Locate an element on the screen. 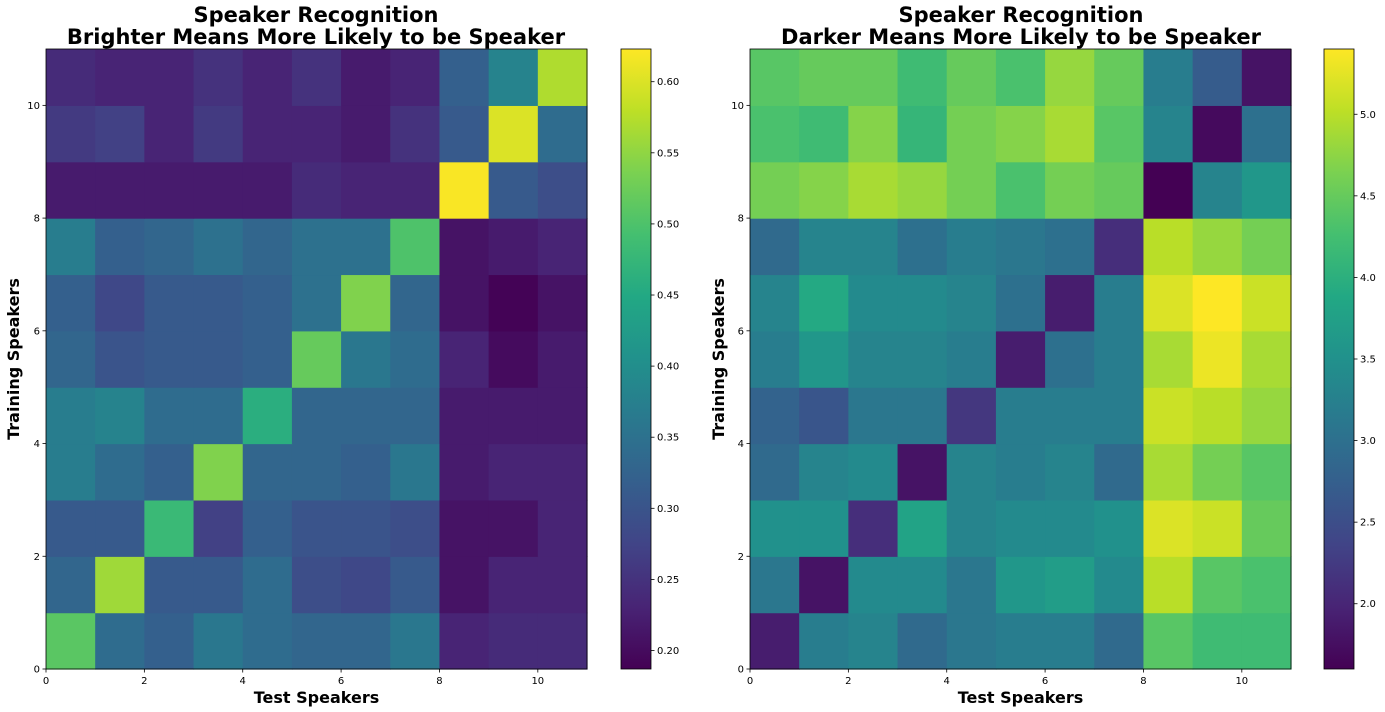  colorbar-tick-label: 0.60 is located at coordinates (668, 82).